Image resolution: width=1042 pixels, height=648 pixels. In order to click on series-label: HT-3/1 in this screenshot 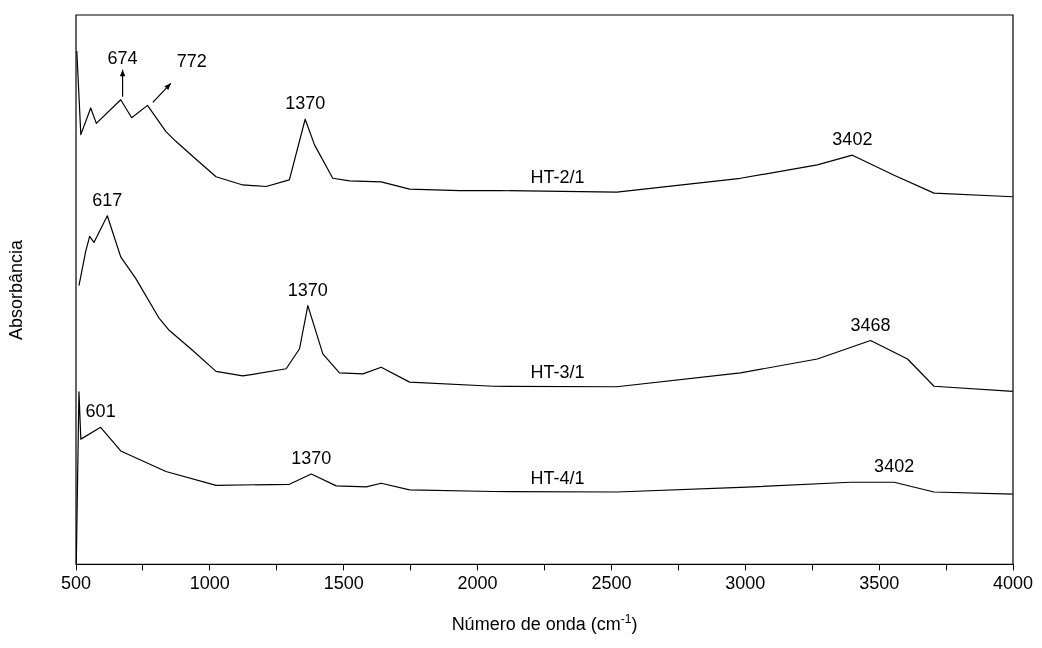, I will do `click(557, 372)`.